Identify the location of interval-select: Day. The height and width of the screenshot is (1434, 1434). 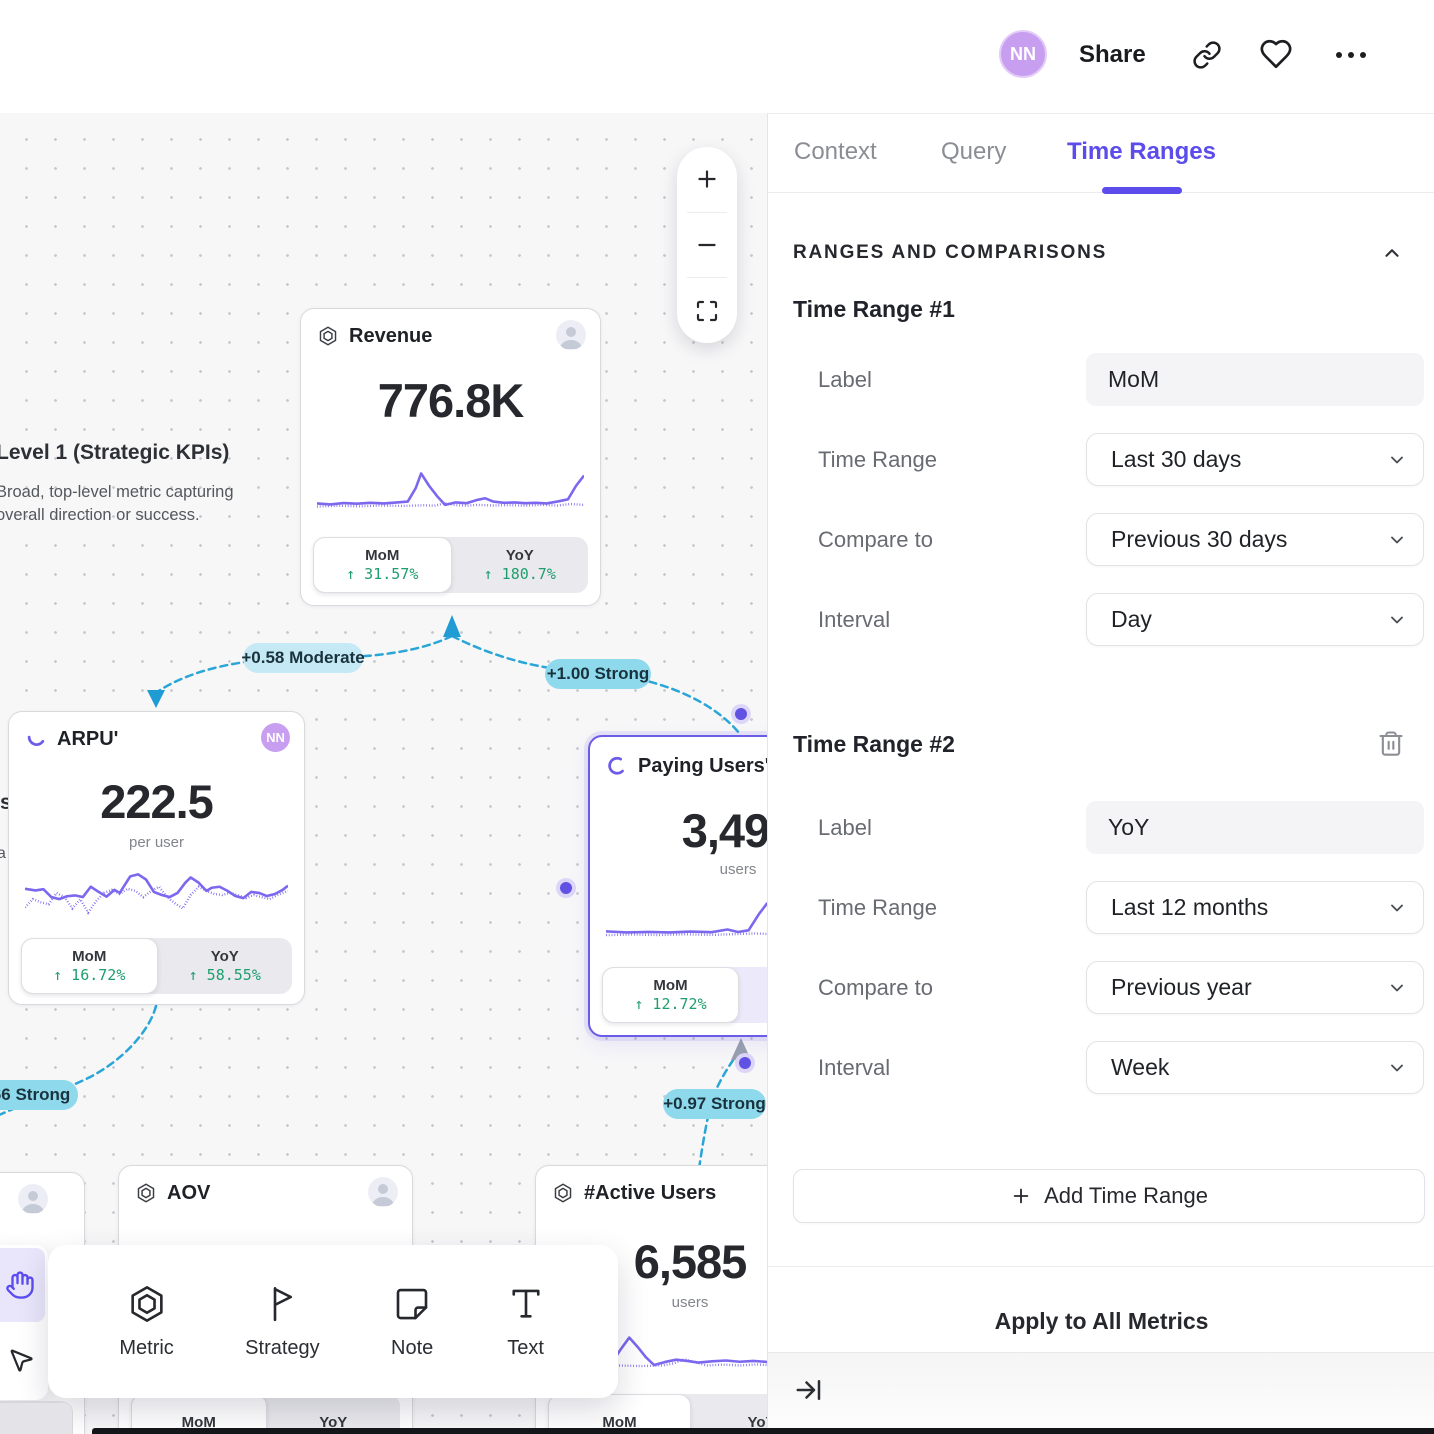
(1255, 619).